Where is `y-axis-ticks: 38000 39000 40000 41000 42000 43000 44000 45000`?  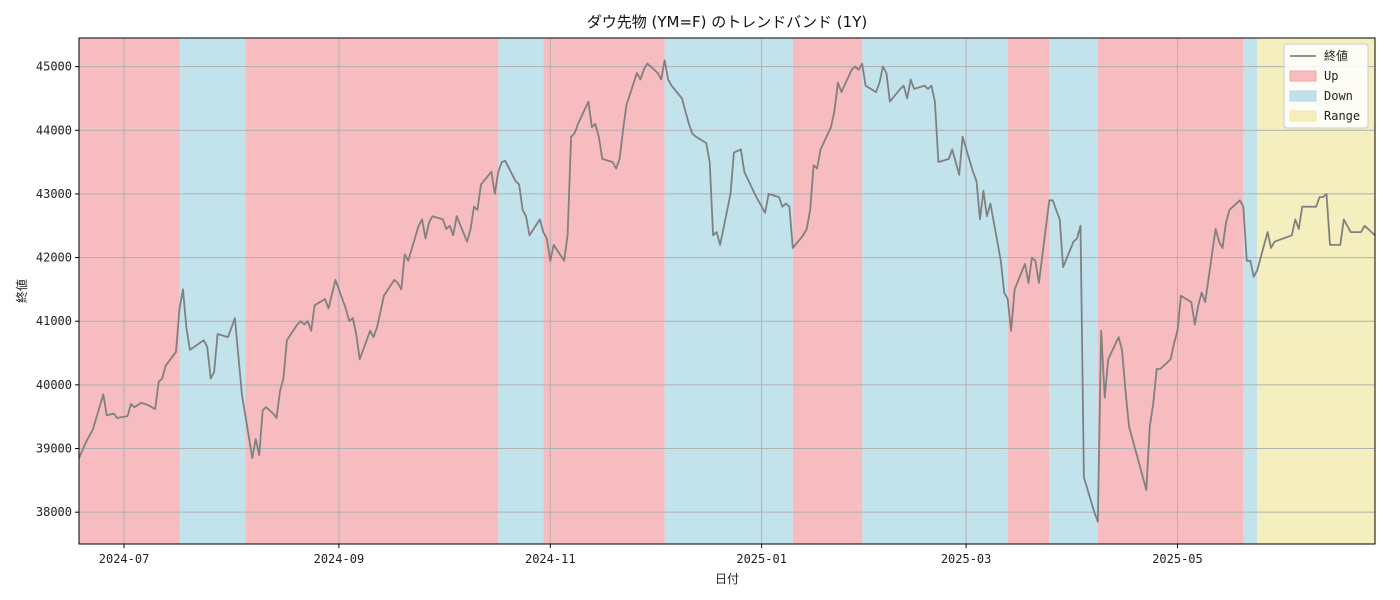
y-axis-ticks: 38000 39000 40000 41000 42000 43000 44000 45000 is located at coordinates (57, 289).